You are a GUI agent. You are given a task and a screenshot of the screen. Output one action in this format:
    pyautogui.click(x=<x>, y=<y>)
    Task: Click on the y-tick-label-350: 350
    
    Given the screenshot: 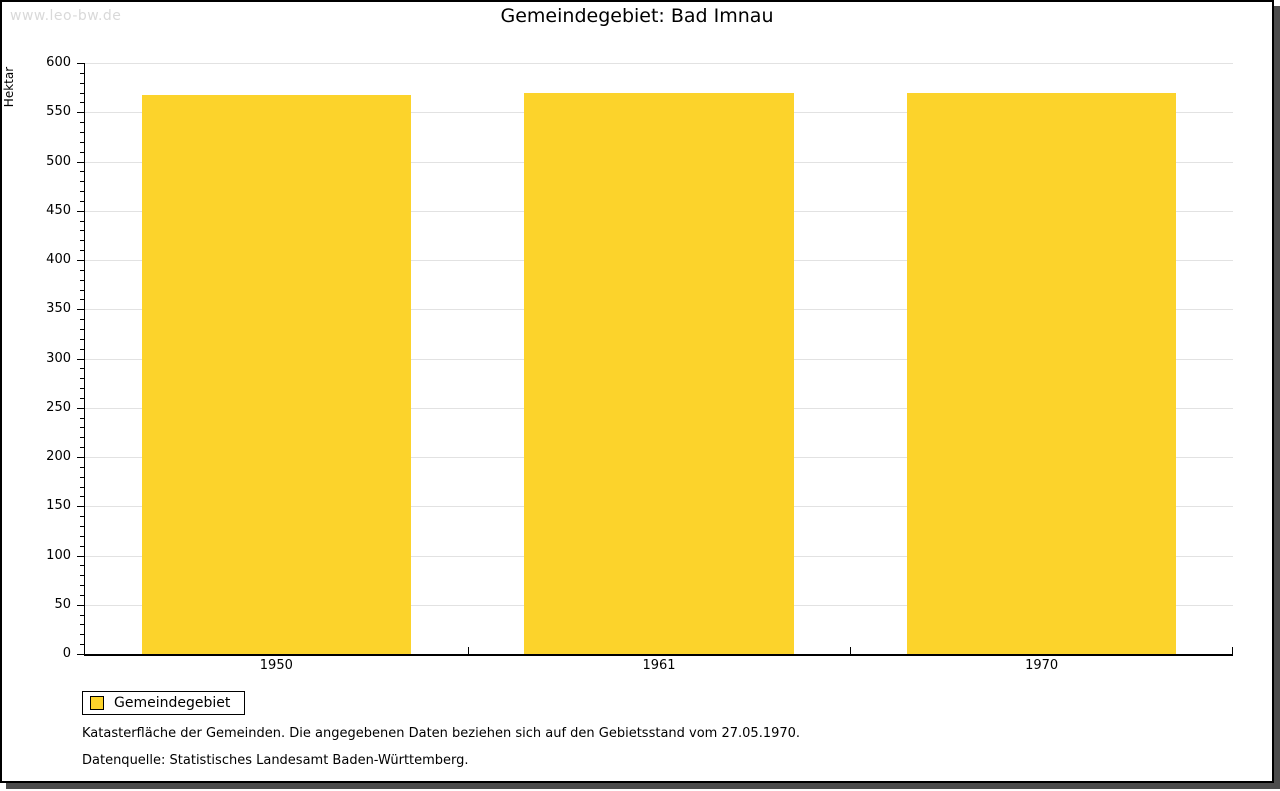 What is the action you would take?
    pyautogui.click(x=58, y=309)
    